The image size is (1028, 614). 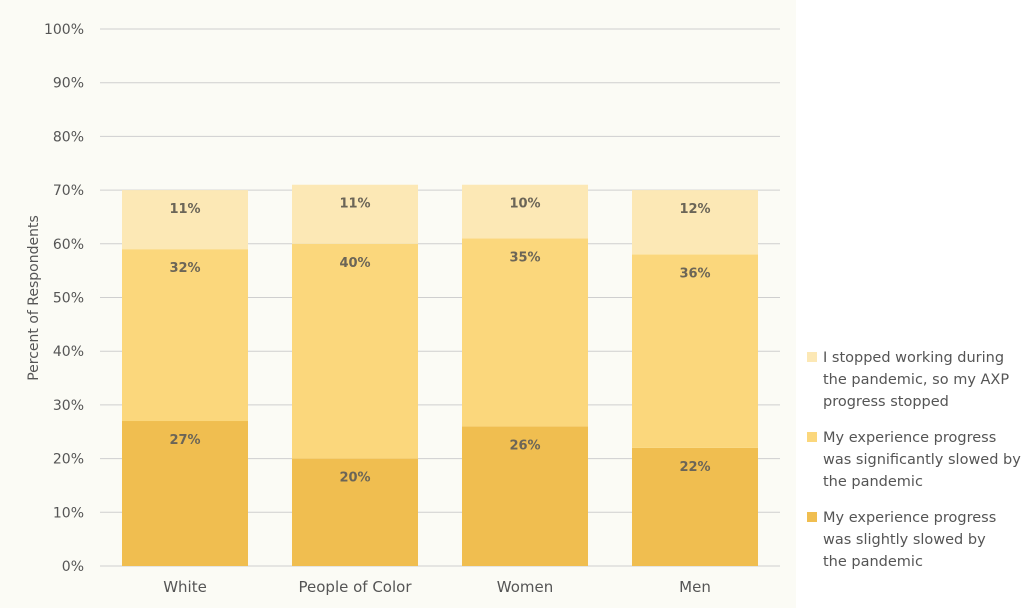 I want to click on data-label: 26%, so click(x=524, y=445).